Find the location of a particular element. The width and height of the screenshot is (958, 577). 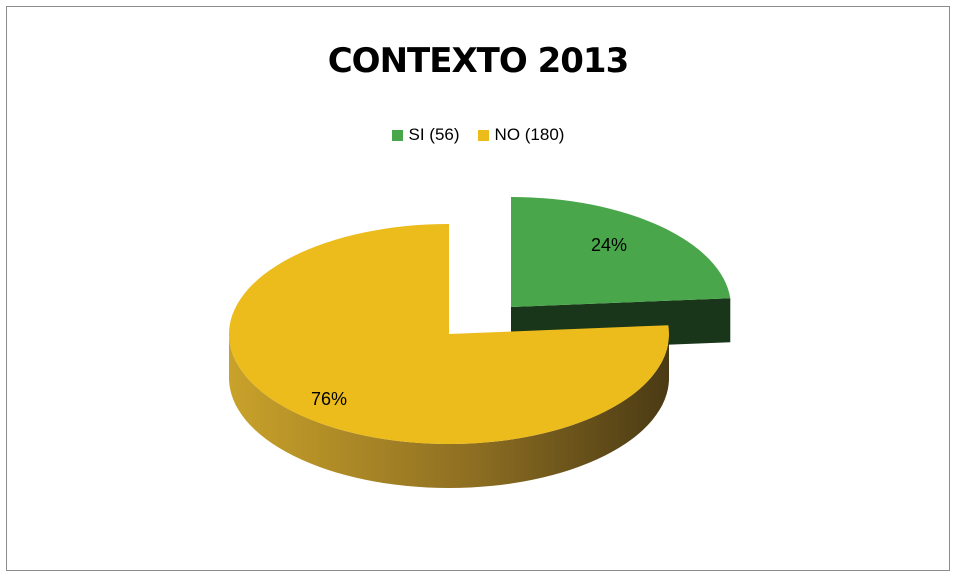

chart-title: CONTEXTO 2013 is located at coordinates (478, 61).